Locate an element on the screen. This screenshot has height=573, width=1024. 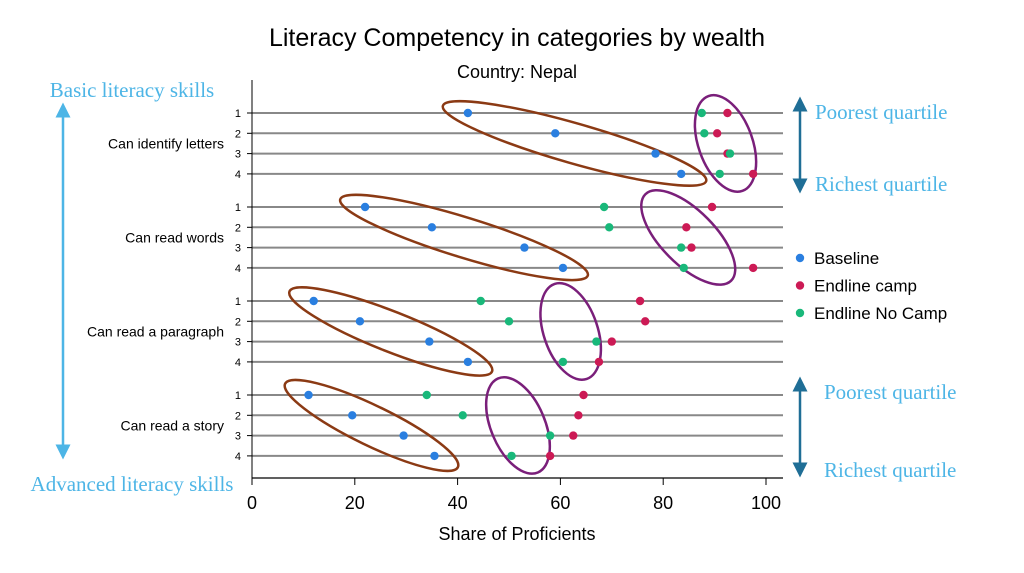
x-tick-label: 100 is located at coordinates (766, 503).